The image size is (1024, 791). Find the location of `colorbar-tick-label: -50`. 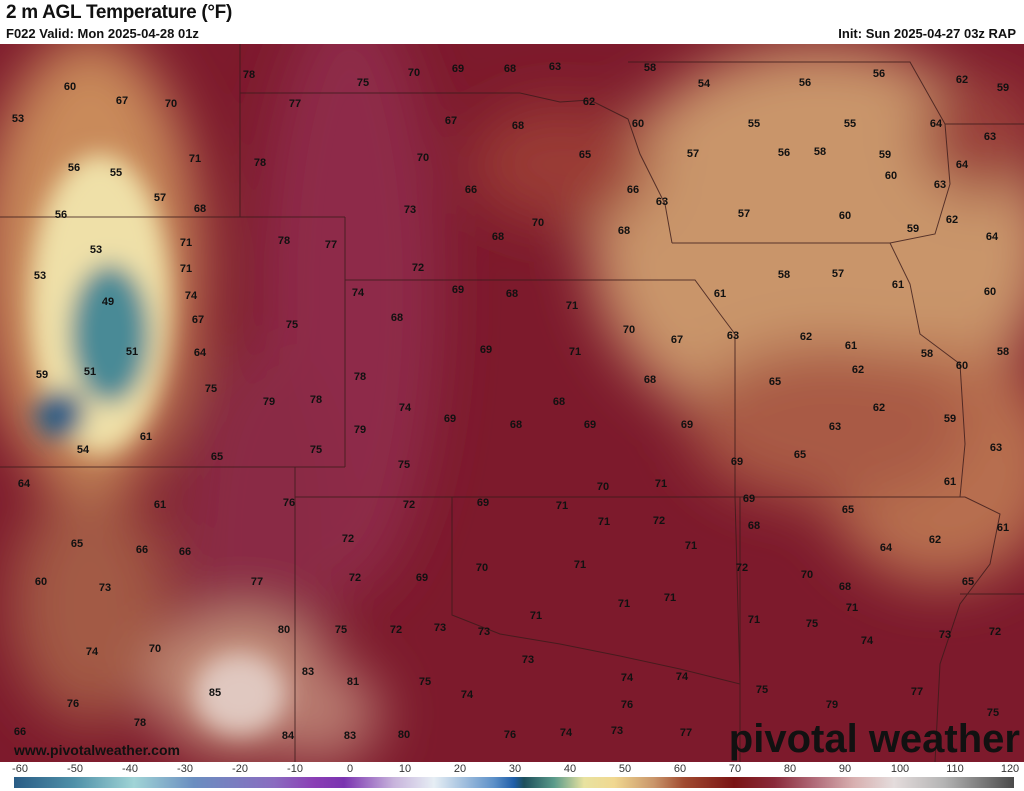

colorbar-tick-label: -50 is located at coordinates (75, 769).